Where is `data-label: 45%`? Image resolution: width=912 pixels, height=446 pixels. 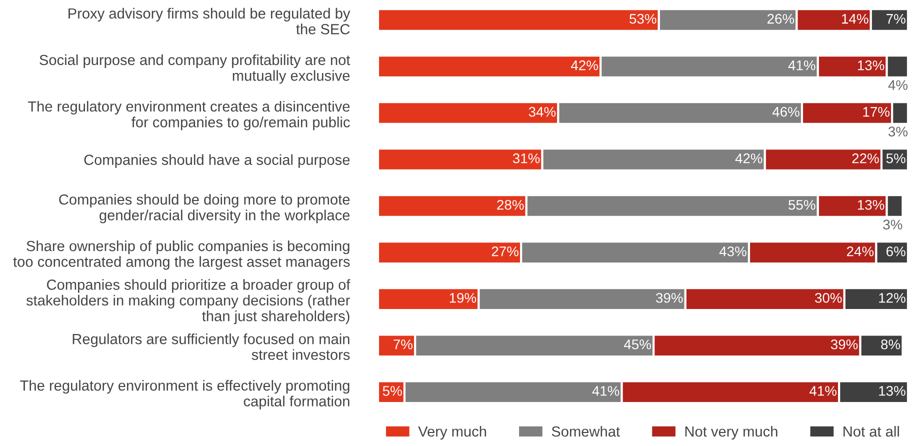
data-label: 45% is located at coordinates (637, 345).